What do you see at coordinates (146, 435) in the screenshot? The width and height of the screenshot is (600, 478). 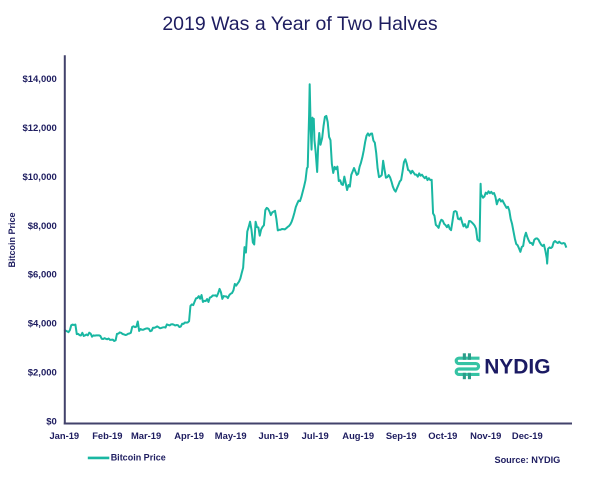 I see `svg-text: Mar-19` at bounding box center [146, 435].